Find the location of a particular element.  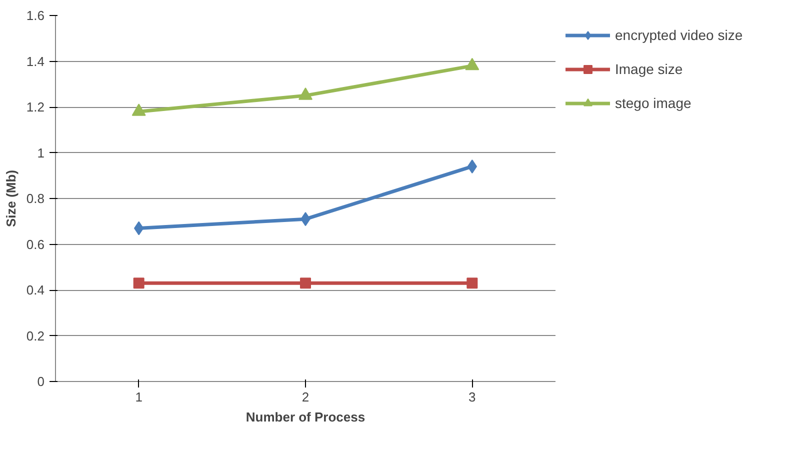

y-axis-title: Size (Mb) is located at coordinates (10, 199).